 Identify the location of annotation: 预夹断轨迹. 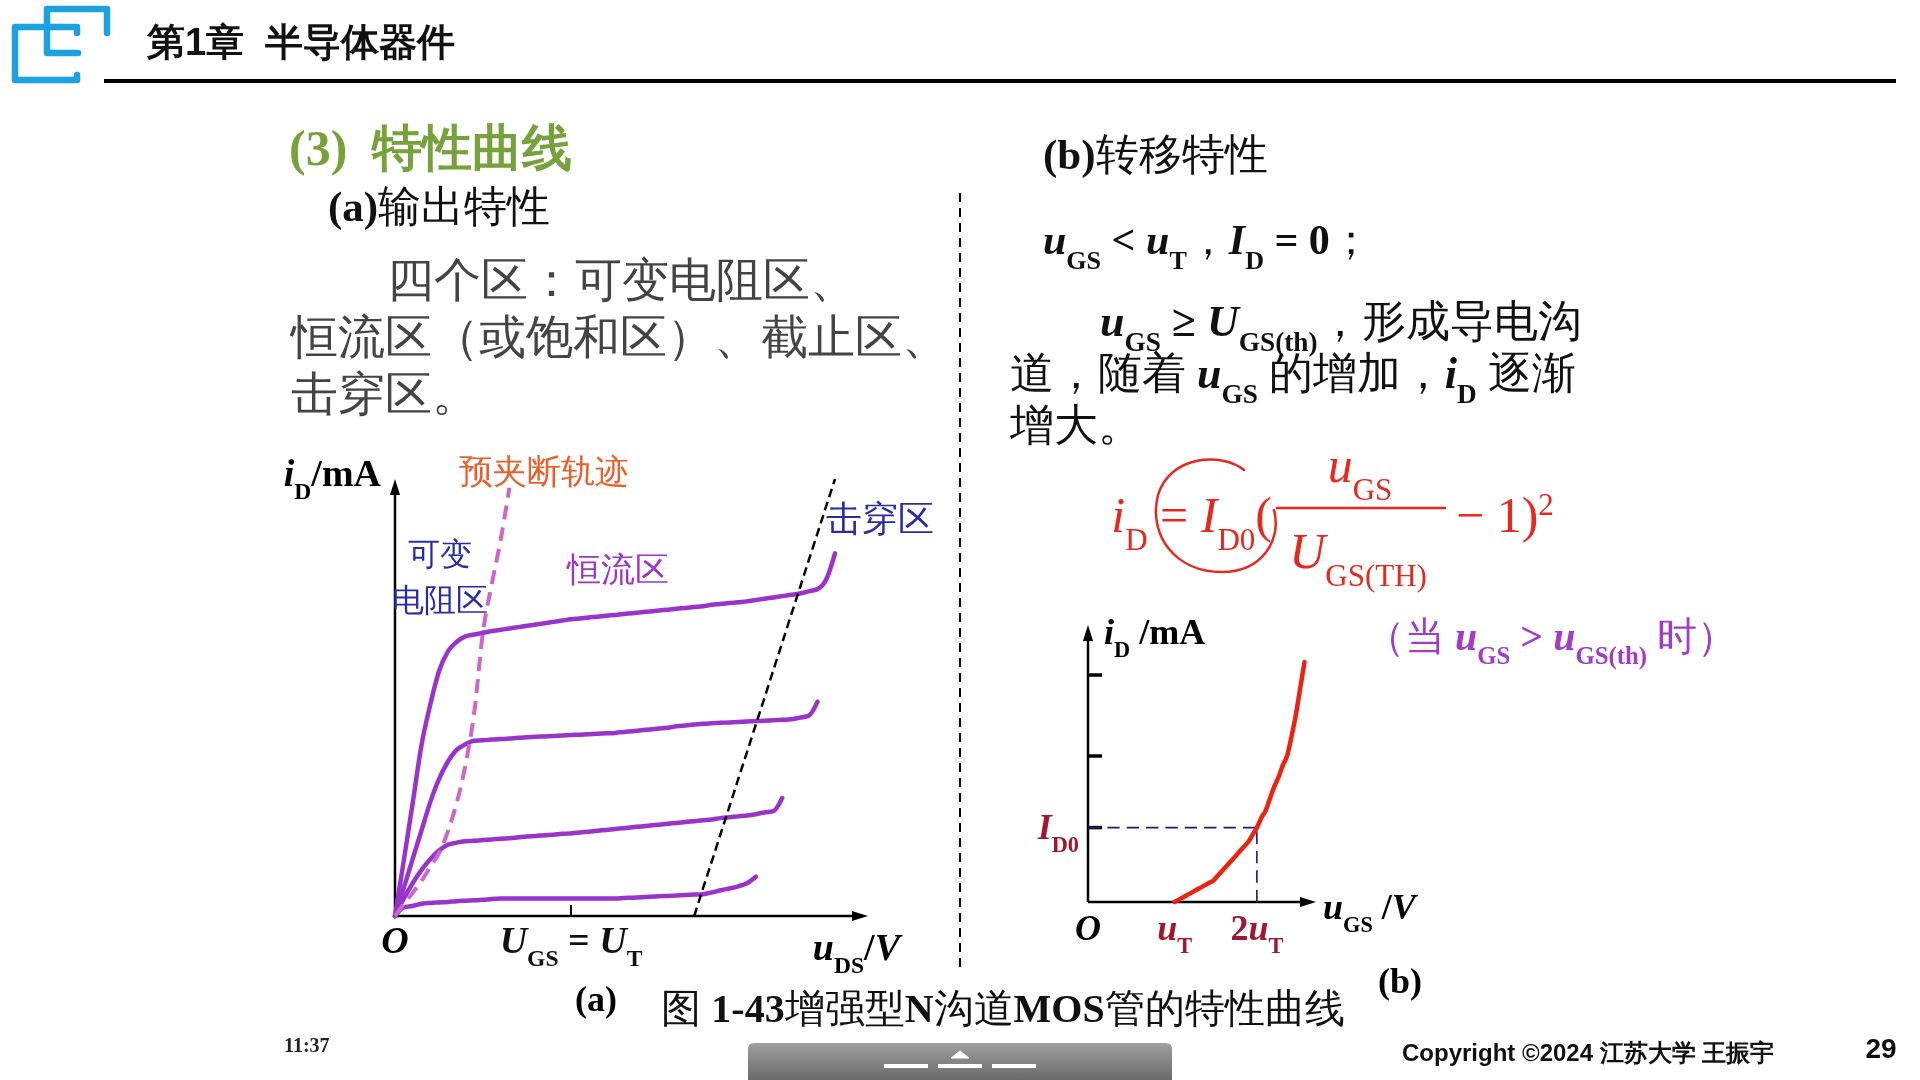
(544, 471).